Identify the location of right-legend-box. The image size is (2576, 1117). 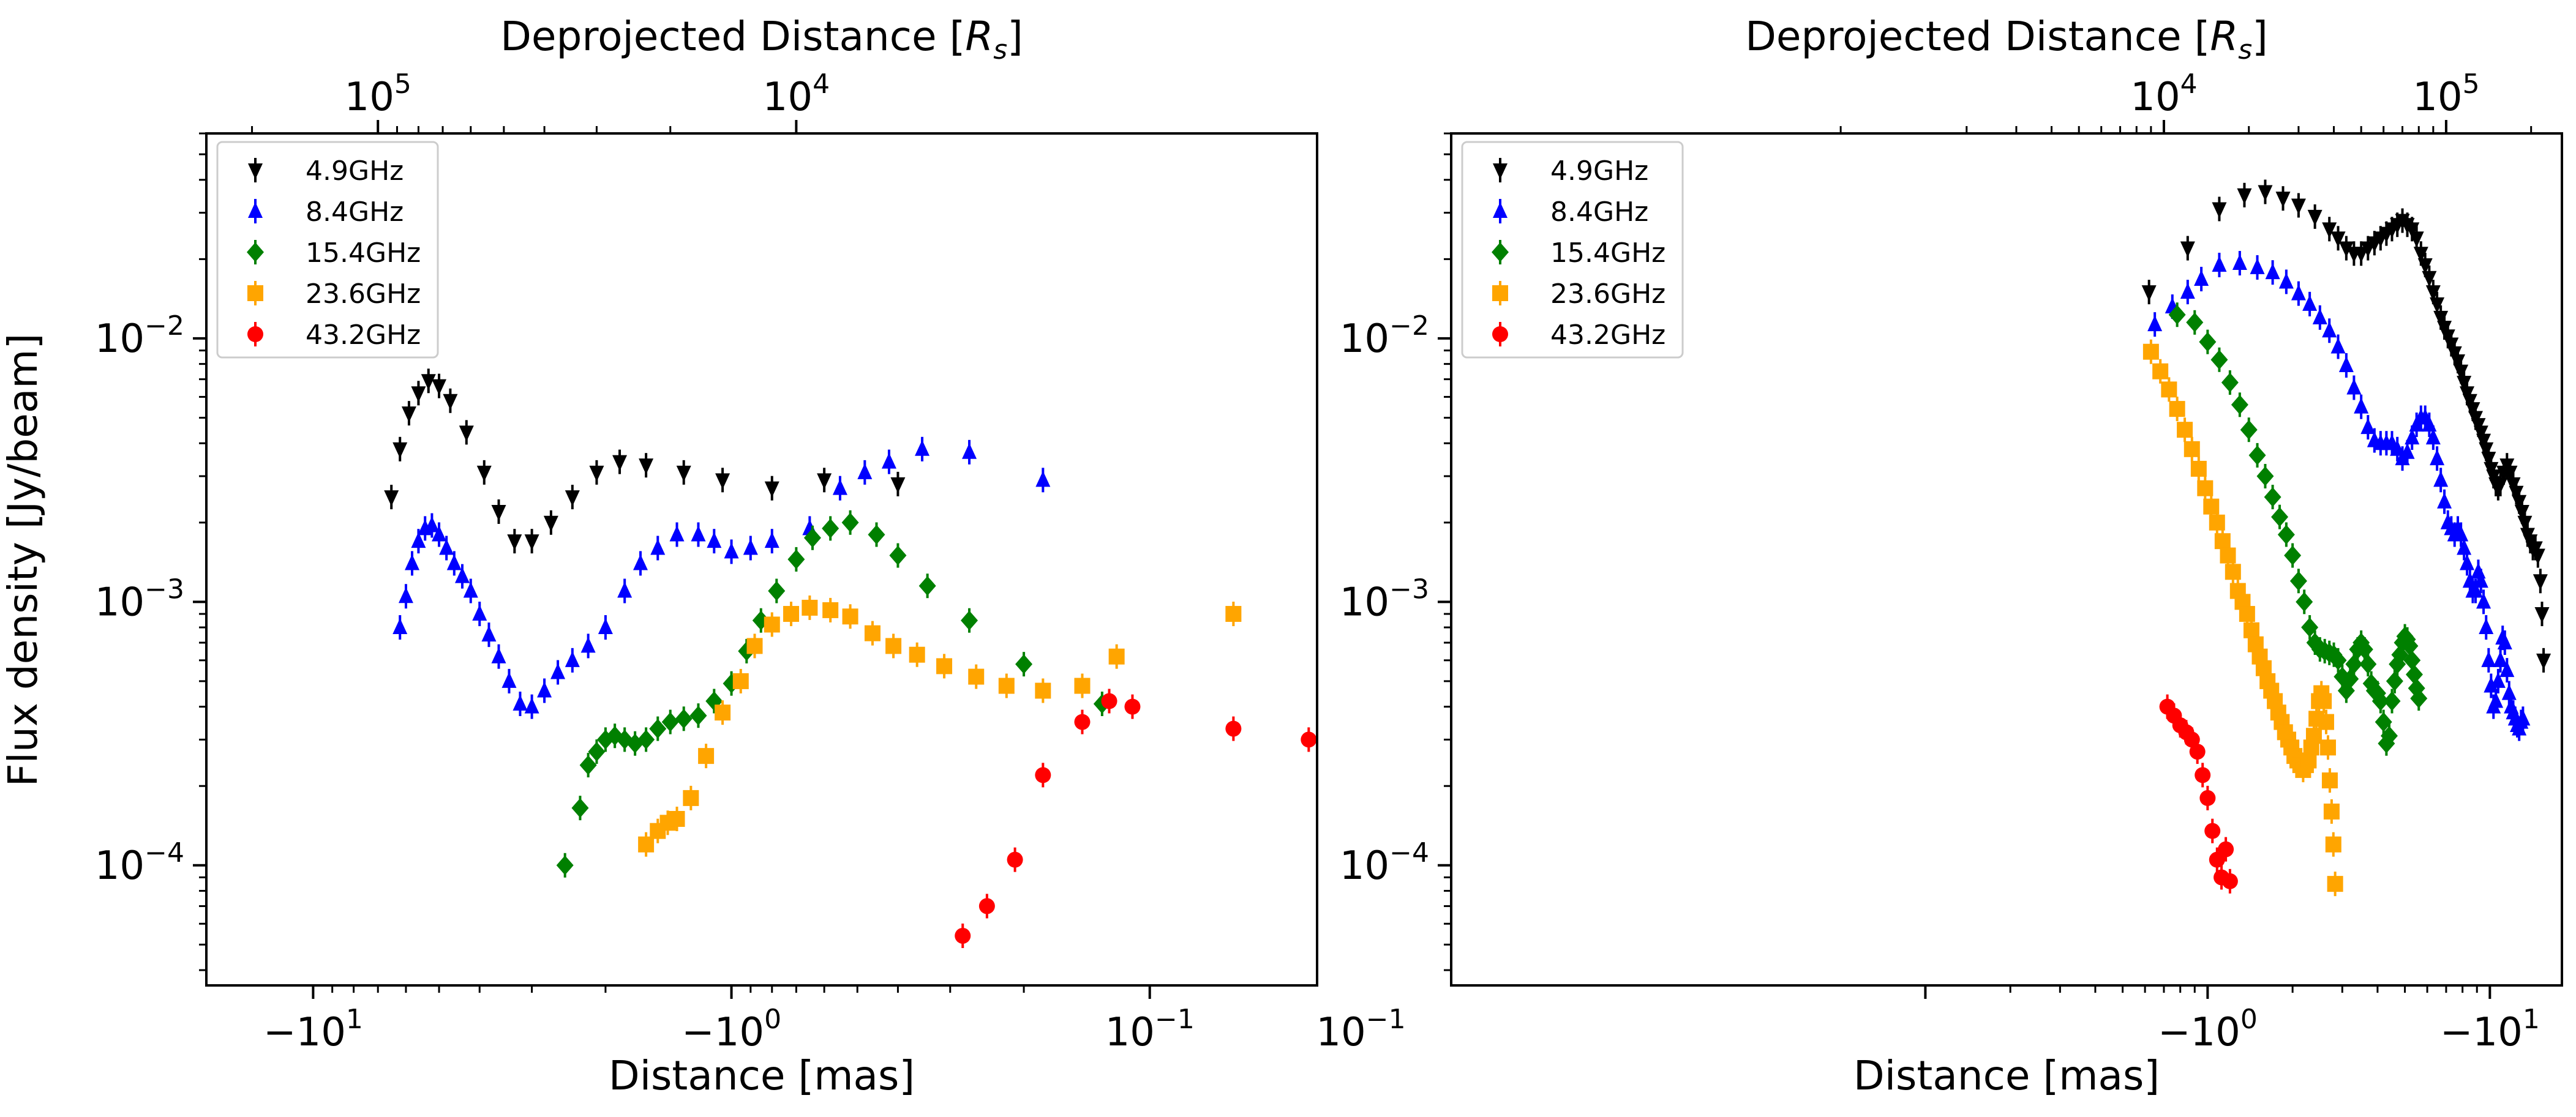
(1572, 250).